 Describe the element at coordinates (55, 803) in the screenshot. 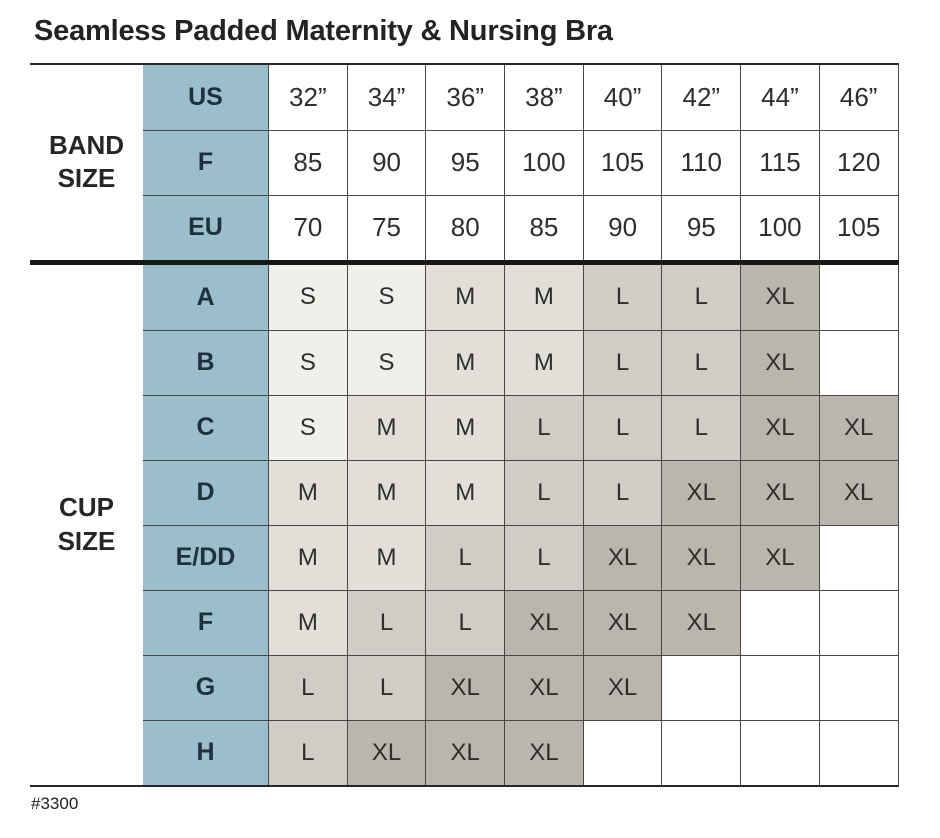

I see `style-number: #3300` at that location.